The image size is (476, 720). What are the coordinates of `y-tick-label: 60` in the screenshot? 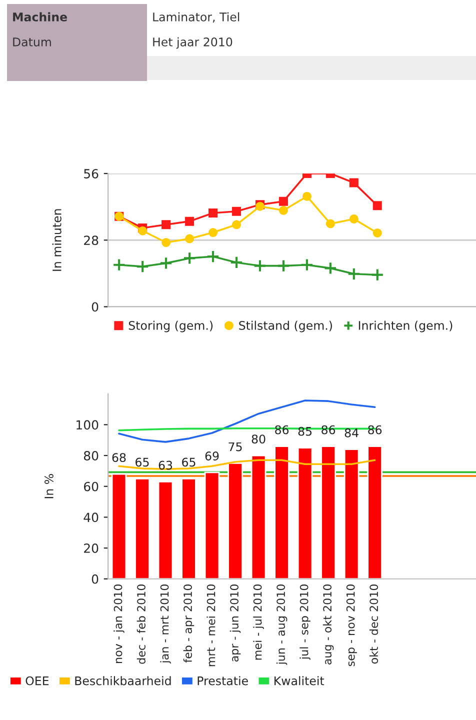 It's located at (91, 487).